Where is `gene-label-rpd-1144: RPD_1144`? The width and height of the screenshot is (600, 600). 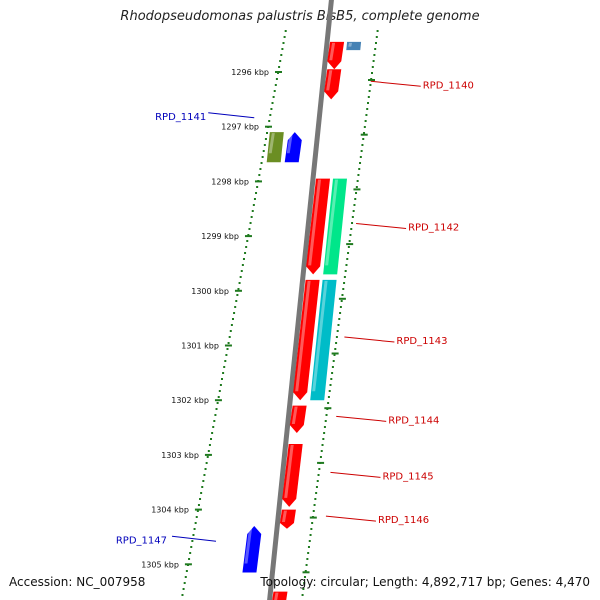
gene-label-rpd-1144: RPD_1144 is located at coordinates (413, 420).